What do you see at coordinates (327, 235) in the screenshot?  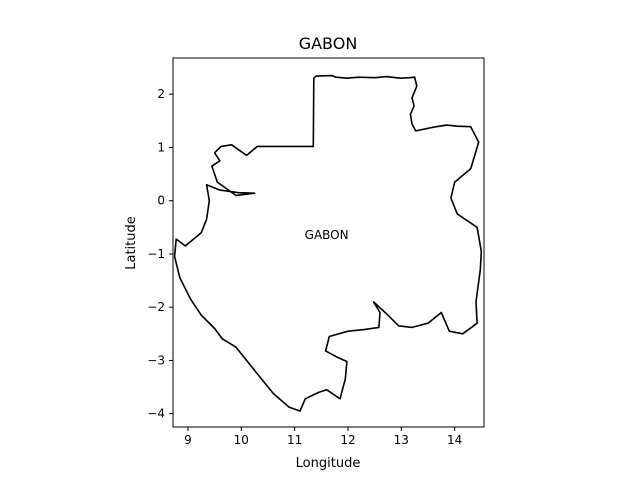 I see `country-label: GABON` at bounding box center [327, 235].